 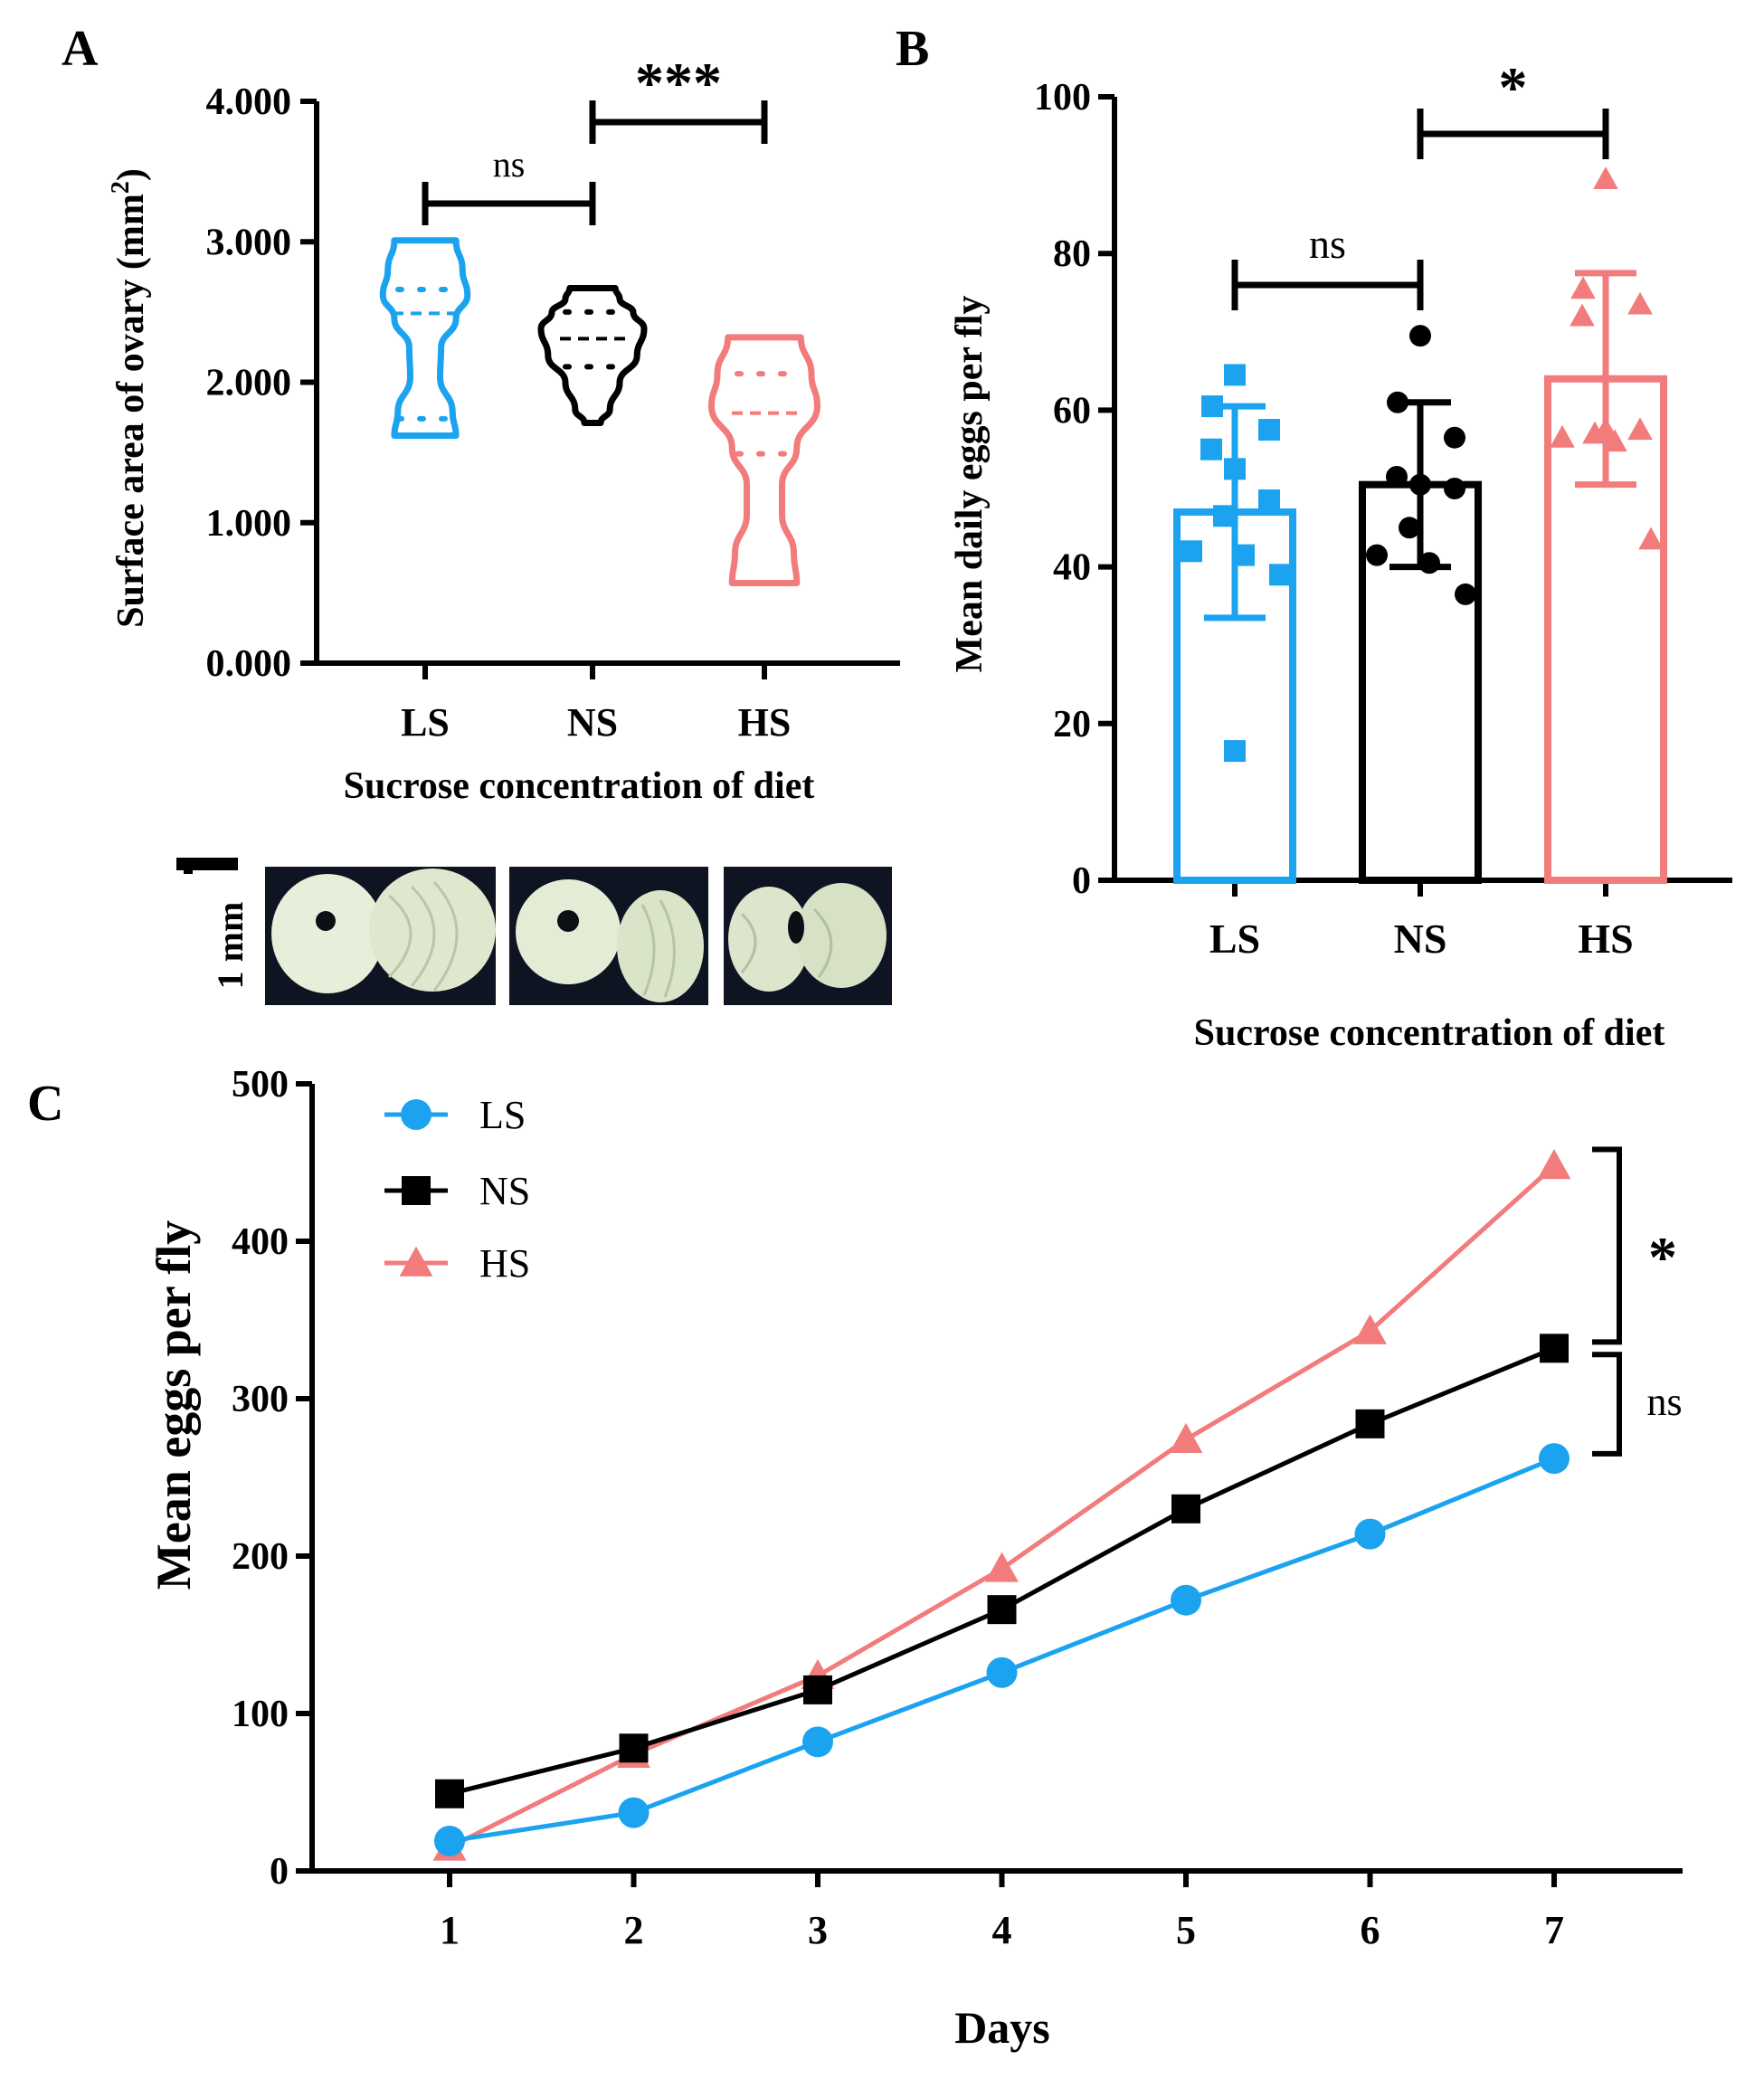 What do you see at coordinates (970, 484) in the screenshot?
I see `panel-b-y-axis-label: Mean daily eggs per fly` at bounding box center [970, 484].